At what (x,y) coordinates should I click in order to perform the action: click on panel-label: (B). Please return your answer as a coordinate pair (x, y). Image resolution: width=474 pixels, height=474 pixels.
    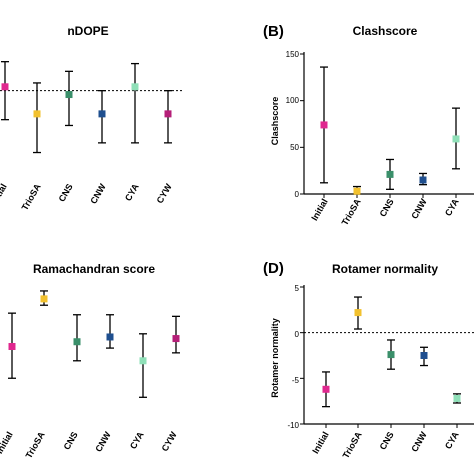
    Looking at the image, I should click on (273, 31).